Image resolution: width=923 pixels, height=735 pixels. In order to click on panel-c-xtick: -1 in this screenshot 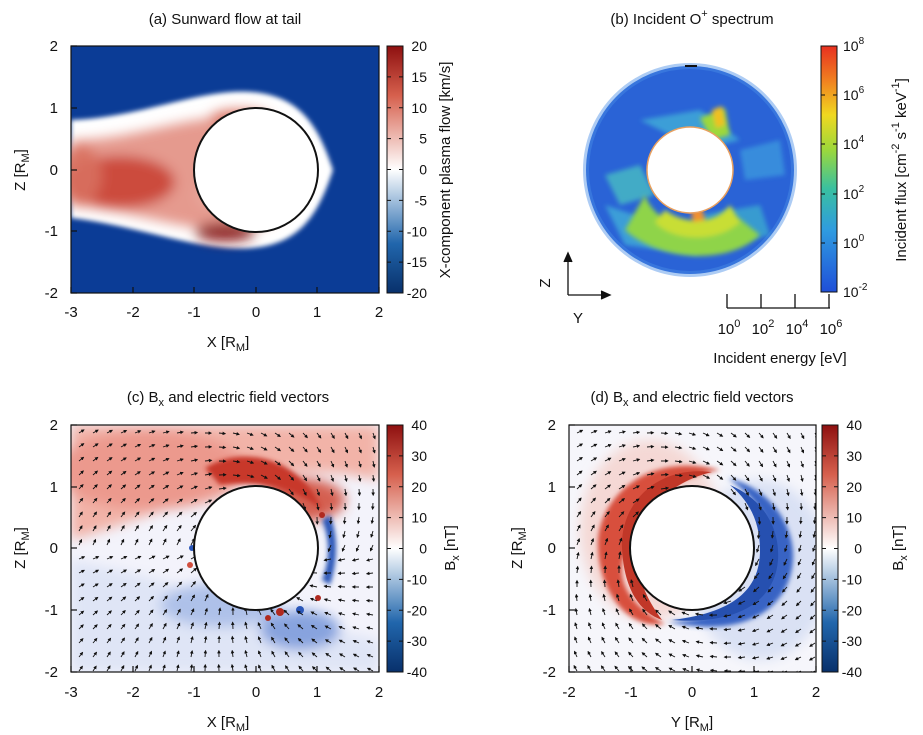, I will do `click(193, 692)`.